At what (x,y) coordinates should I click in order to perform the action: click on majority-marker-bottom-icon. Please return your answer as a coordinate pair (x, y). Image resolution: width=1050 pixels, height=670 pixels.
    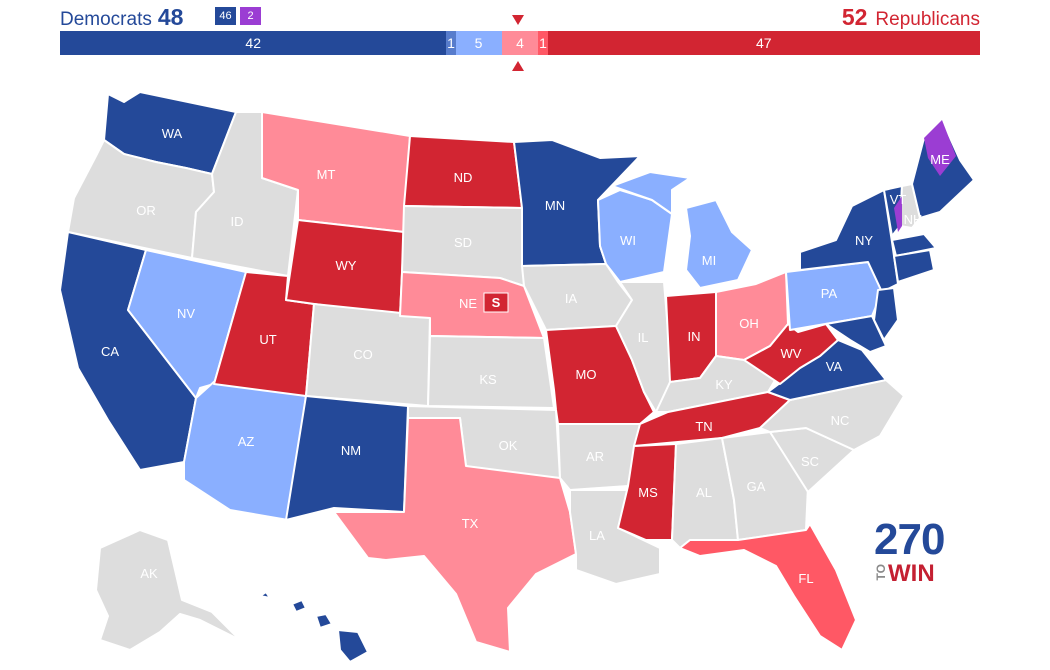
    Looking at the image, I should click on (518, 66).